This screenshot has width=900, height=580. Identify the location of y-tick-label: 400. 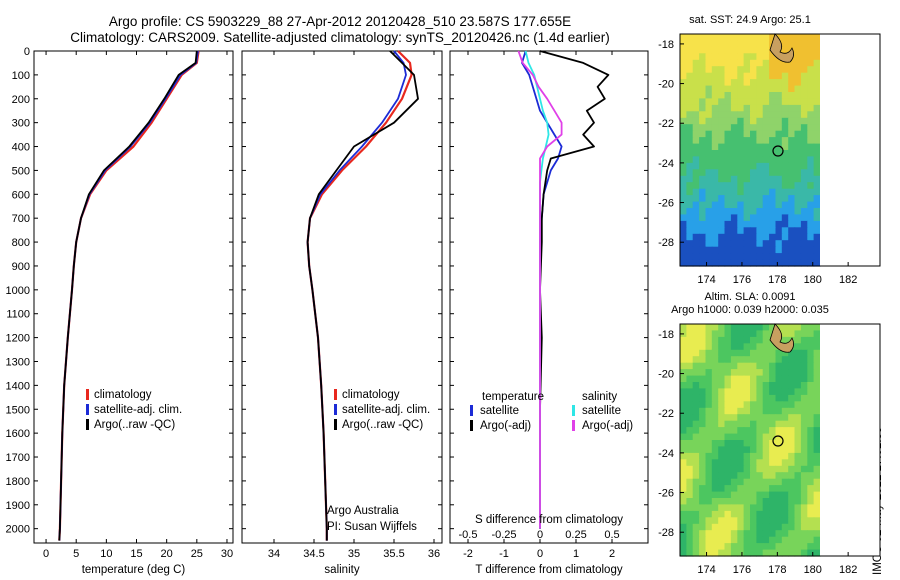
(21, 148).